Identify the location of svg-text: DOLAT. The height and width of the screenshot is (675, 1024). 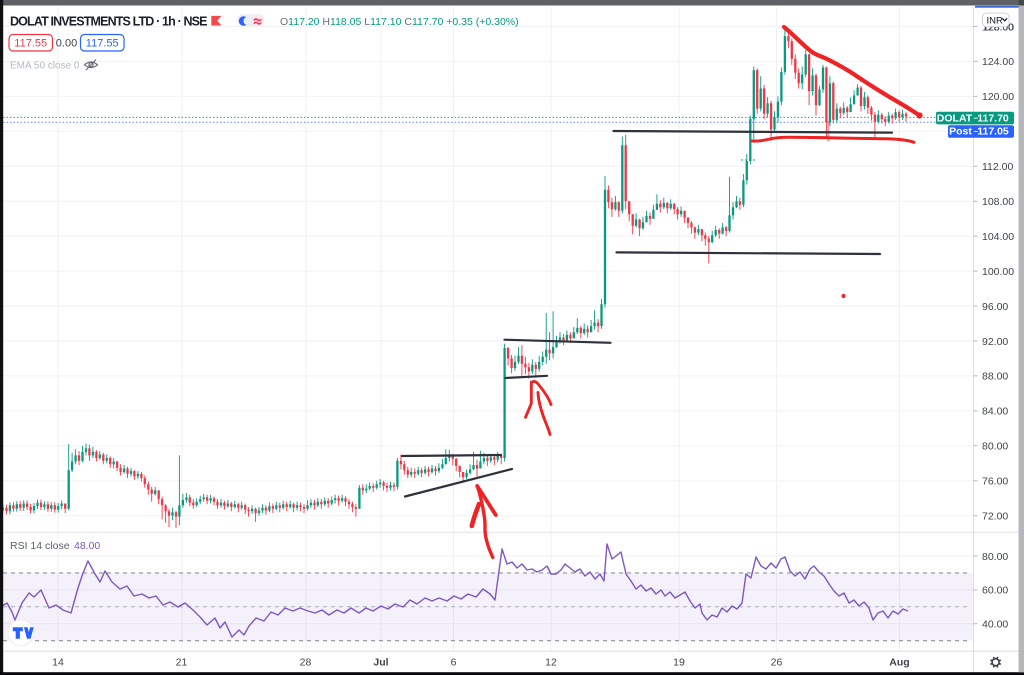
(955, 118).